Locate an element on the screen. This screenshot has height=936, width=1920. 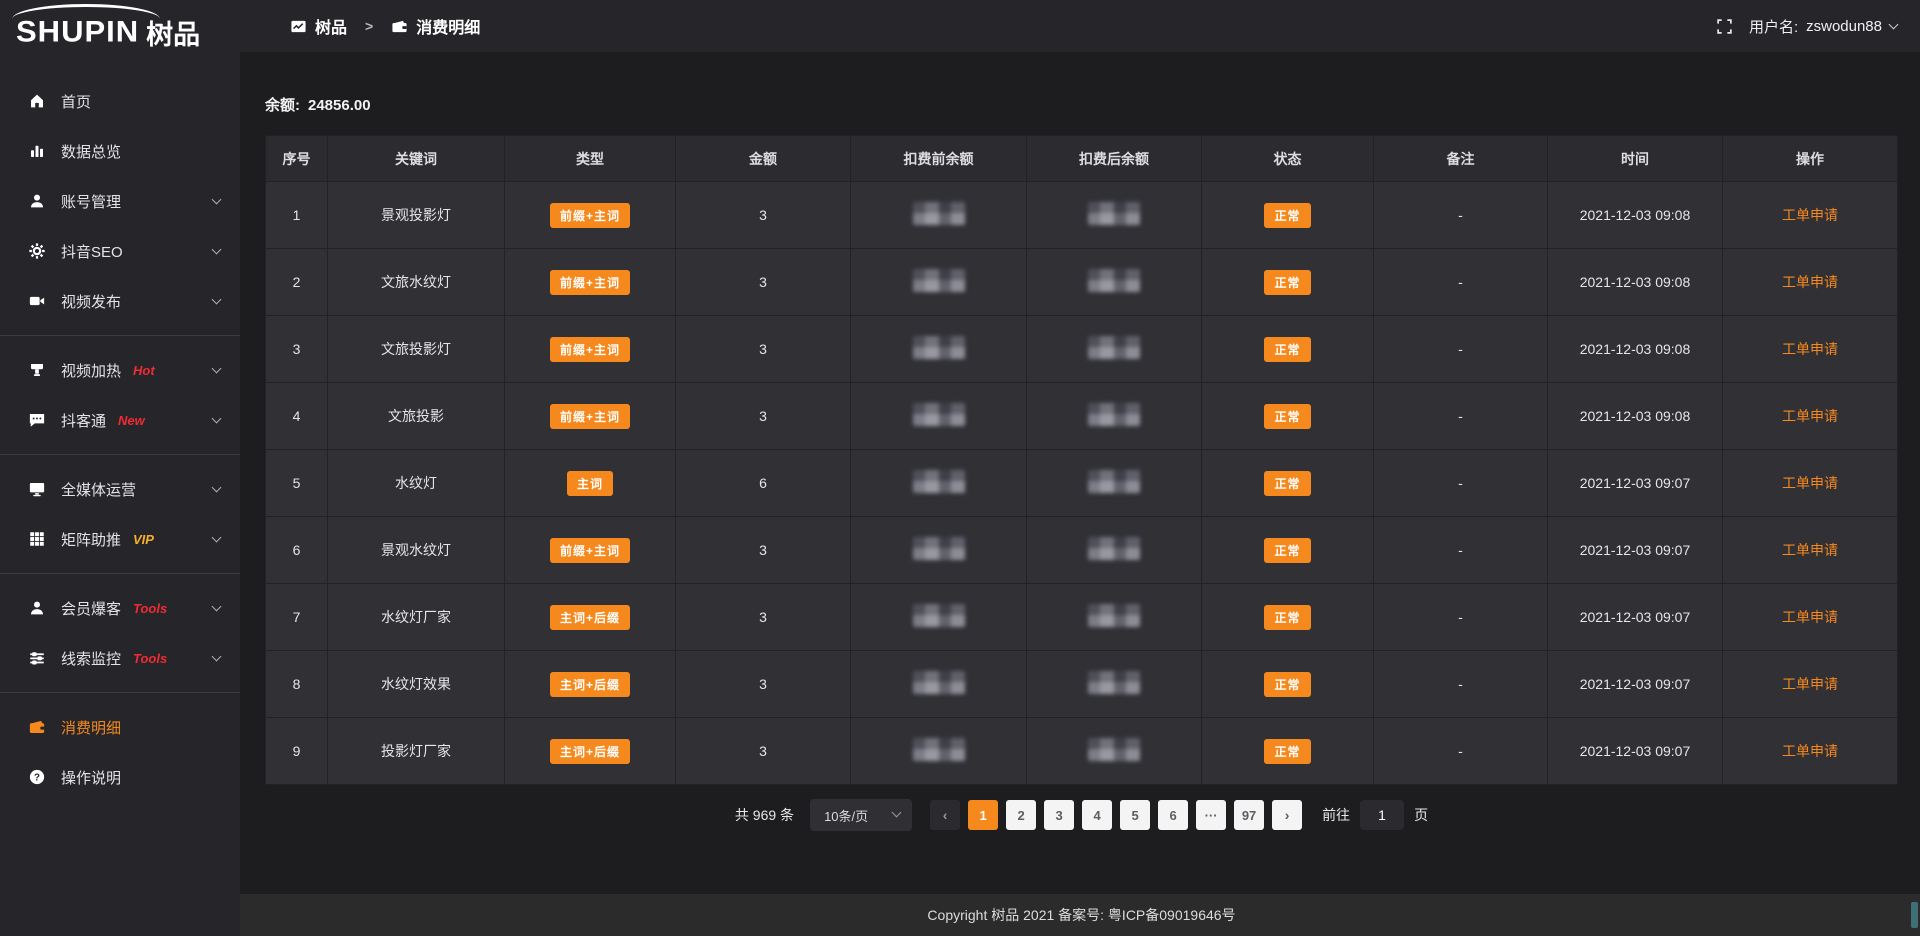
cell-time: 2021-12-03 09:08 is located at coordinates (1635, 282).